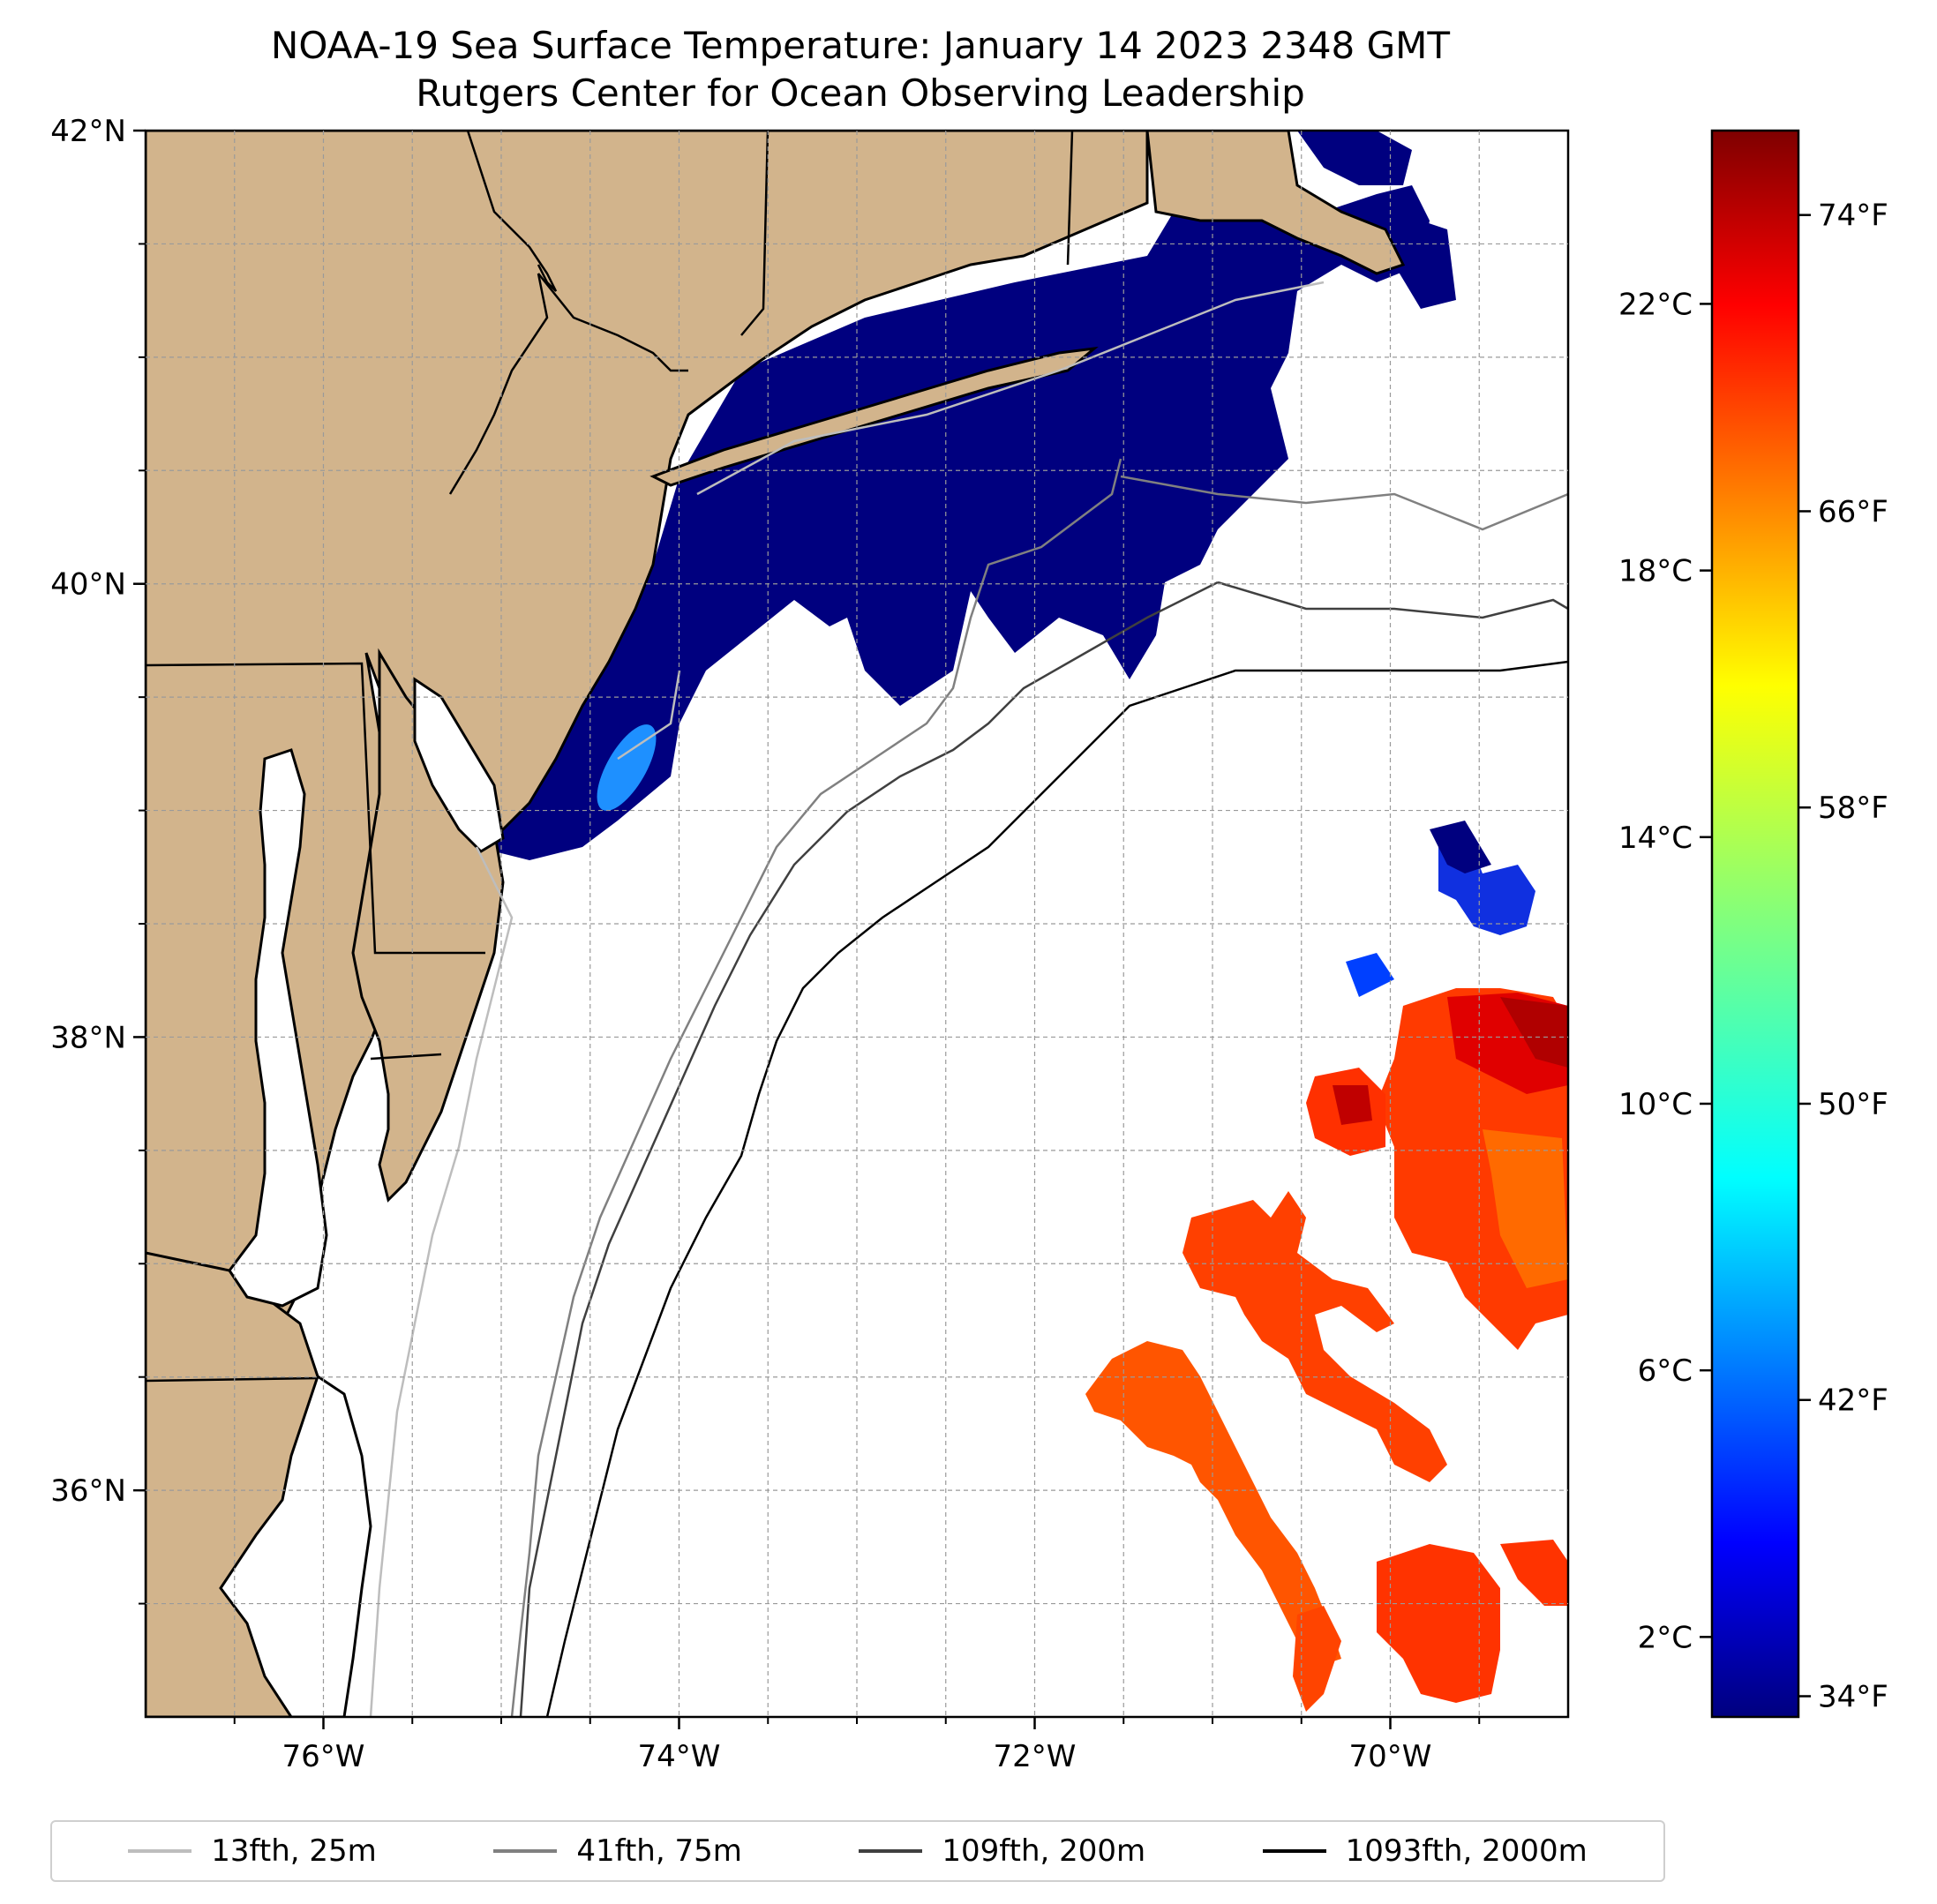 The height and width of the screenshot is (1904, 1937). I want to click on legend-item: 41fth, 75m, so click(617, 1851).